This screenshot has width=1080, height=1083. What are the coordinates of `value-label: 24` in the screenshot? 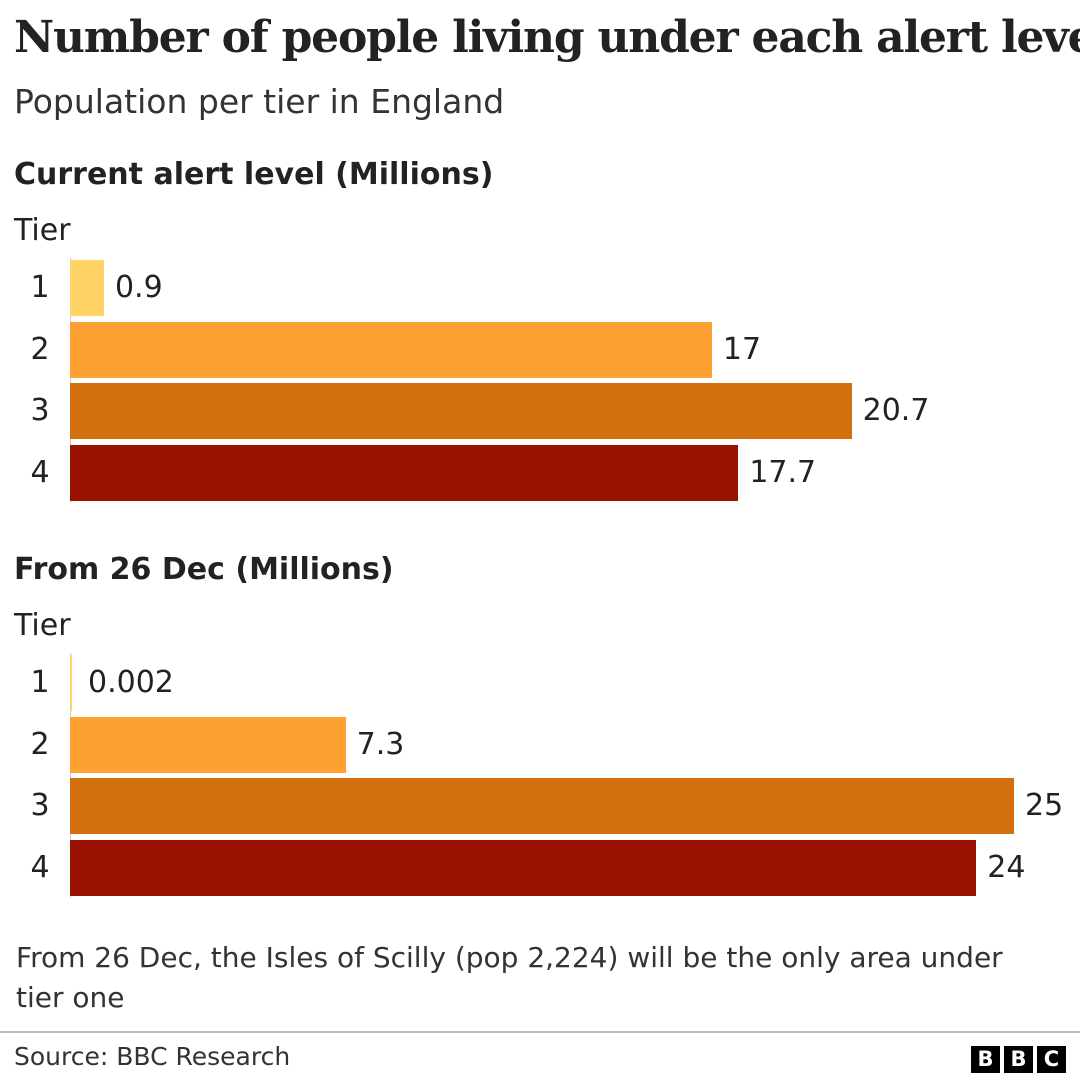 It's located at (1006, 867).